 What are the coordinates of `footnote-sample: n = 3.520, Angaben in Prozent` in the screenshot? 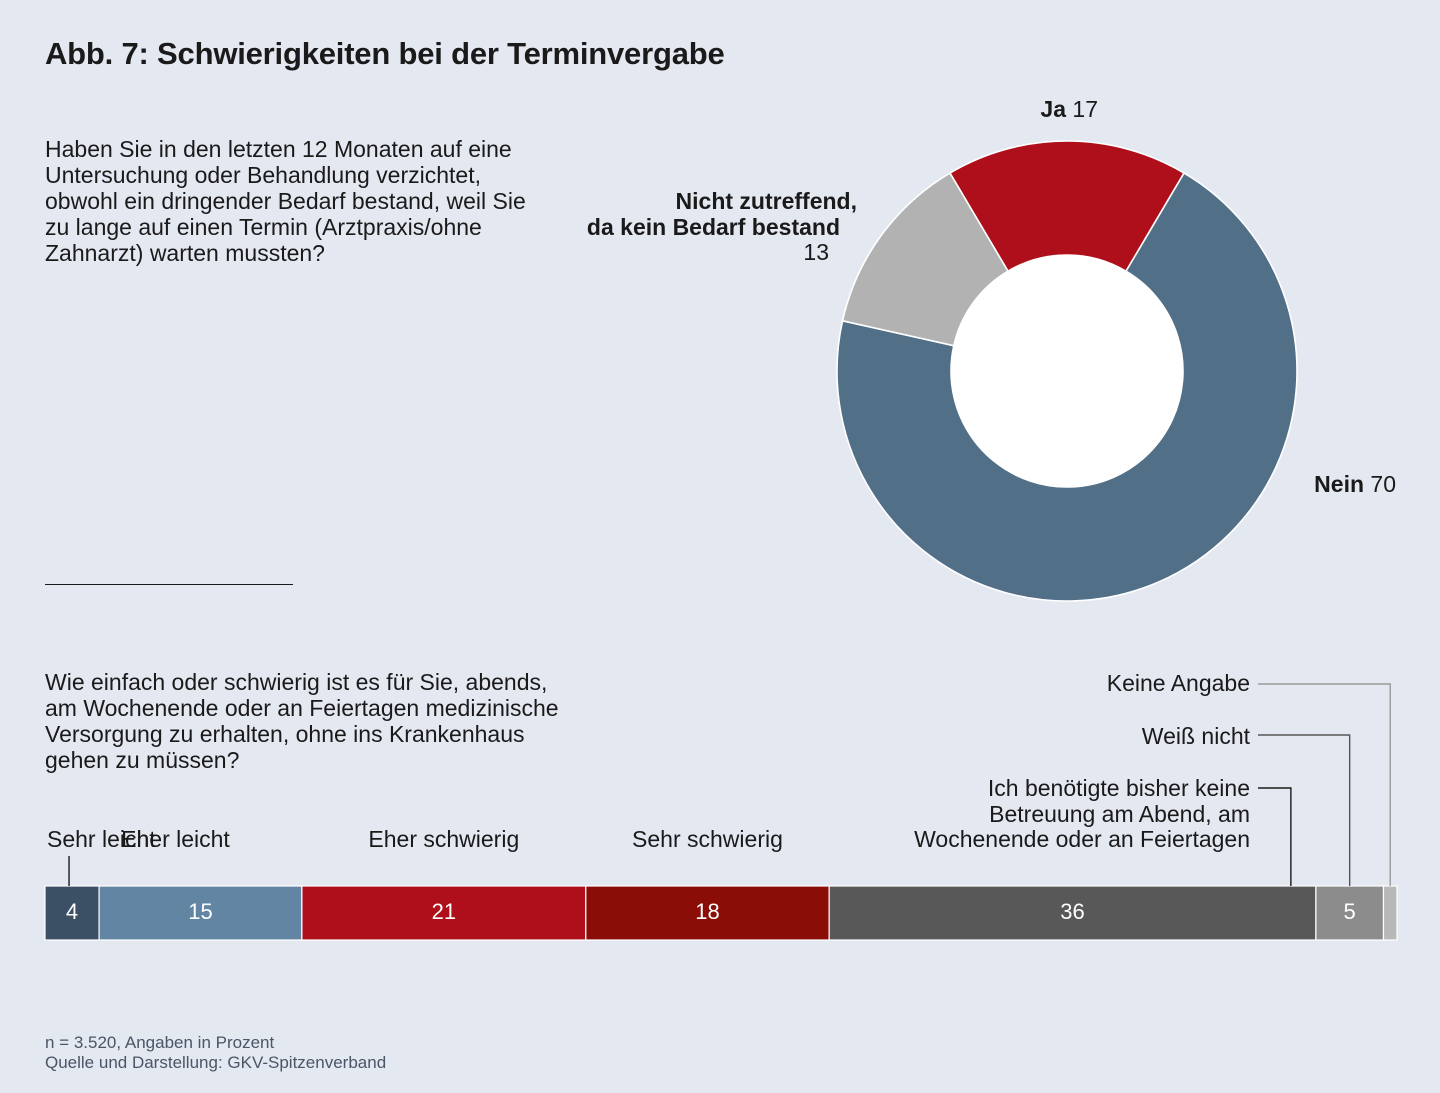 It's located at (160, 1042).